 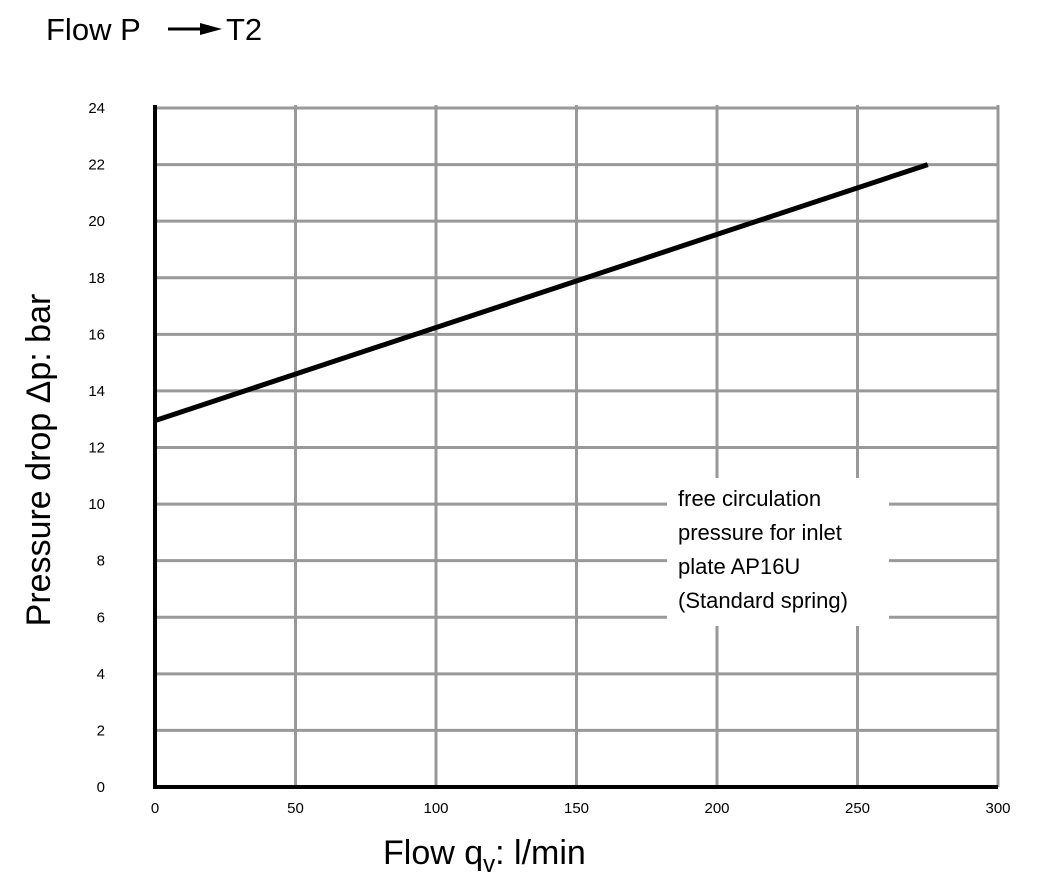 I want to click on y-tick-label: 24, so click(x=96, y=108).